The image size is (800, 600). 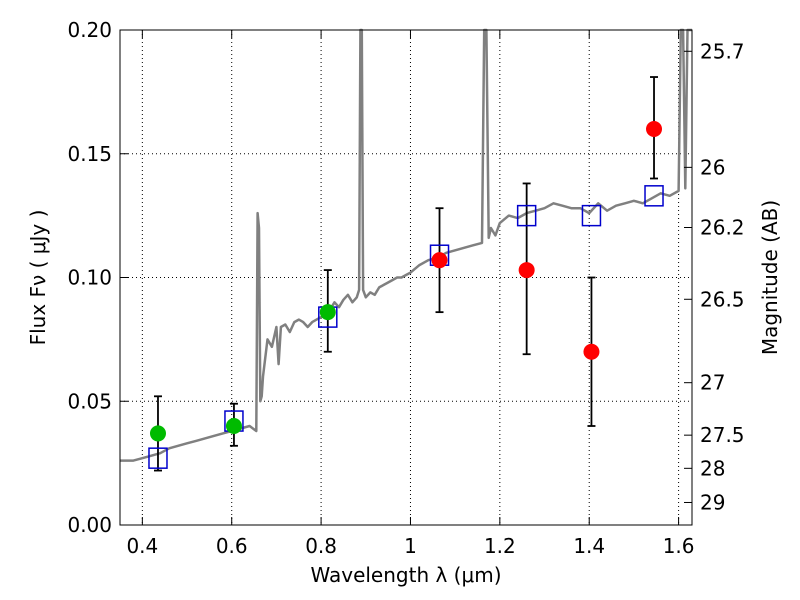 What do you see at coordinates (722, 228) in the screenshot?
I see `y2-tick-label: 26.2` at bounding box center [722, 228].